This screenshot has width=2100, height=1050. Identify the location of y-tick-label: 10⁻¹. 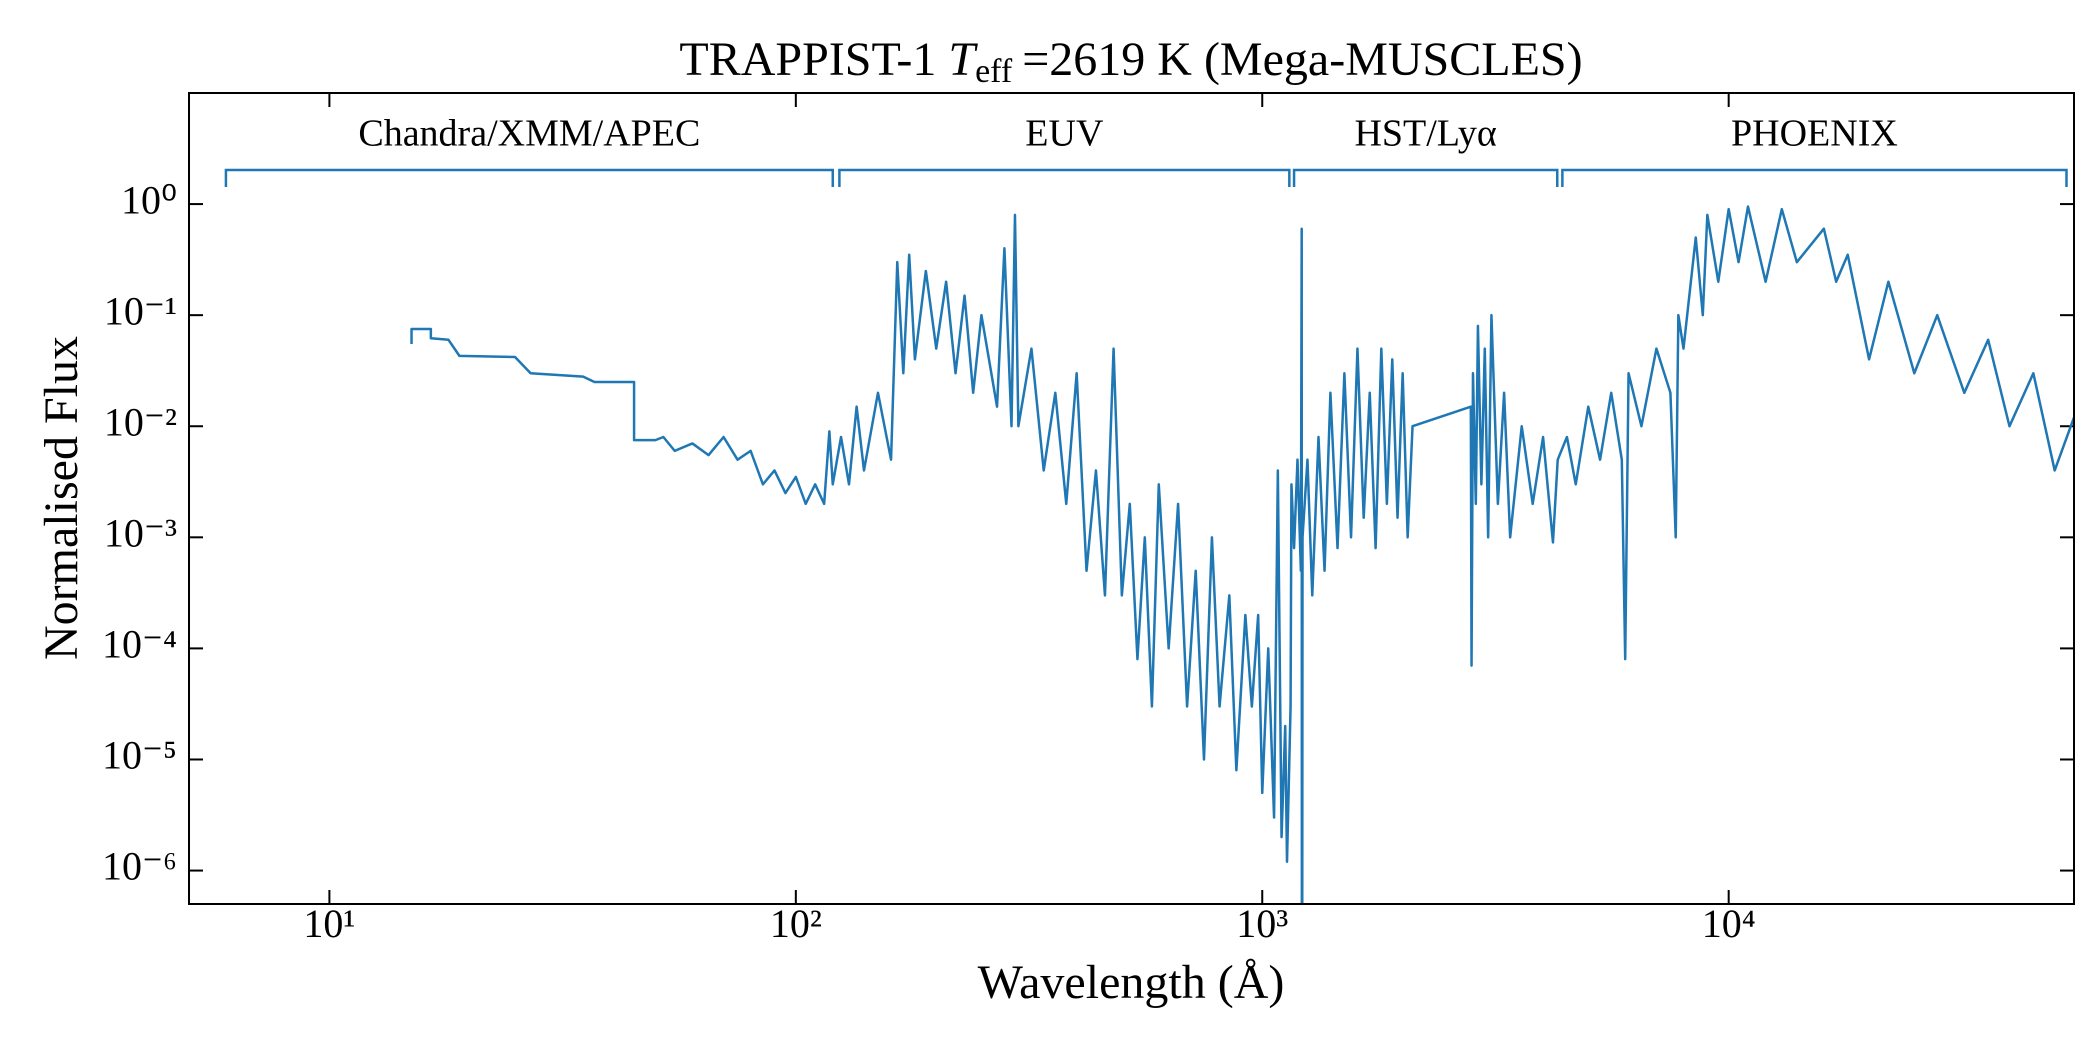
(140, 310).